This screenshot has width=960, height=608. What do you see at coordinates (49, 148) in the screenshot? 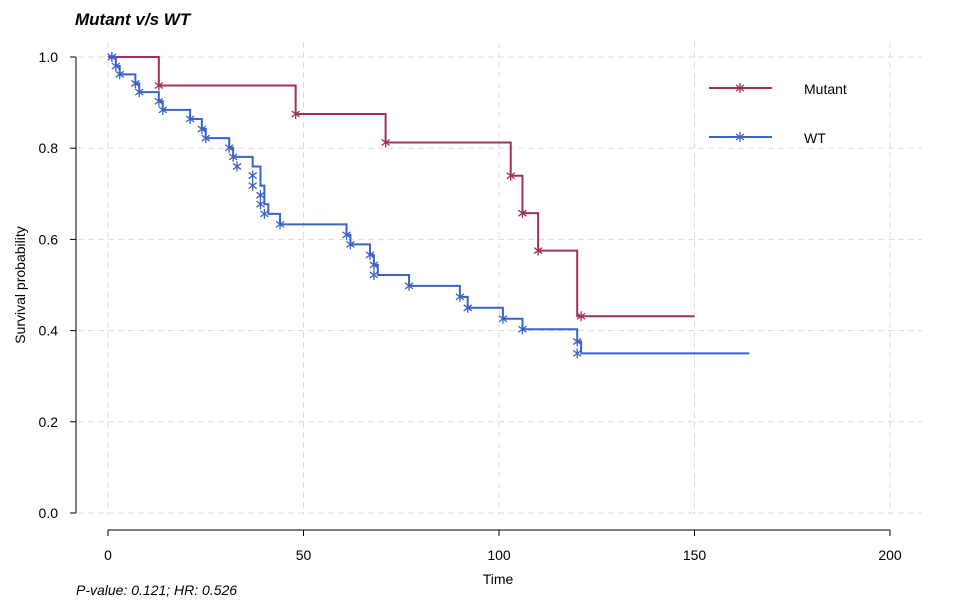
I see `y-tick-label-4: 0.8` at bounding box center [49, 148].